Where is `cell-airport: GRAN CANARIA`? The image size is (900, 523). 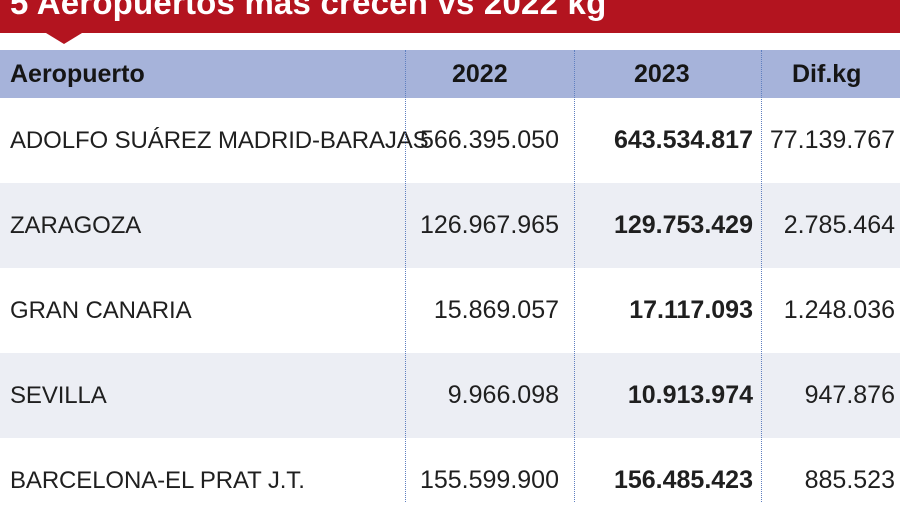 cell-airport: GRAN CANARIA is located at coordinates (101, 310).